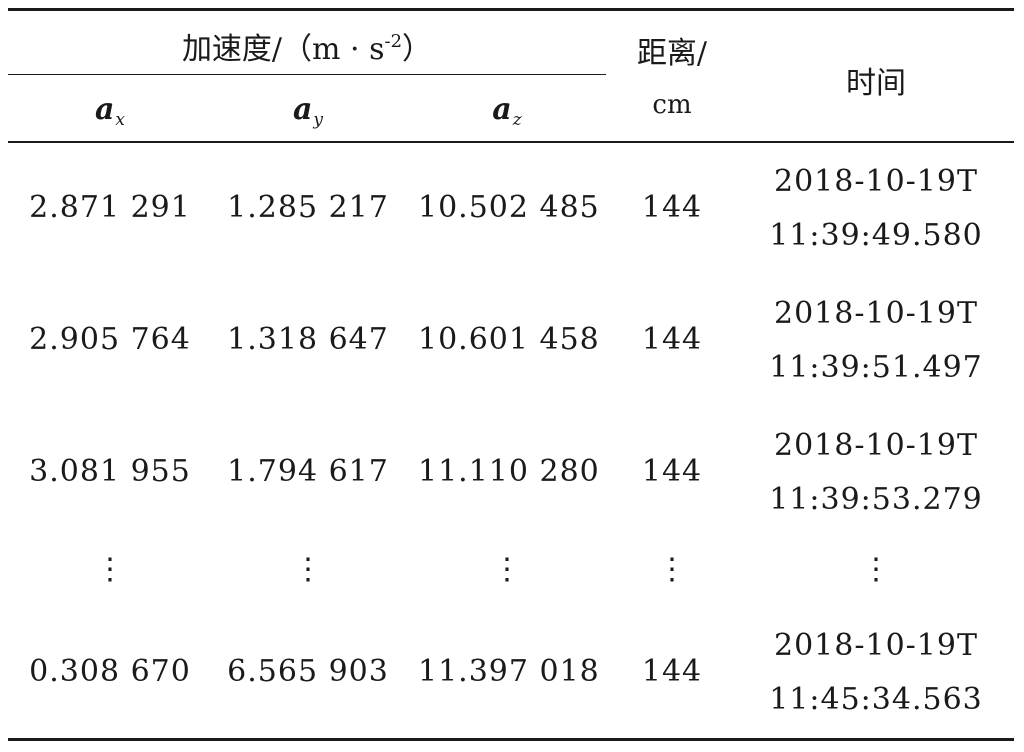 This screenshot has height=752, width=1024. What do you see at coordinates (876, 367) in the screenshot?
I see `table-cell-time: 11:39:51.497` at bounding box center [876, 367].